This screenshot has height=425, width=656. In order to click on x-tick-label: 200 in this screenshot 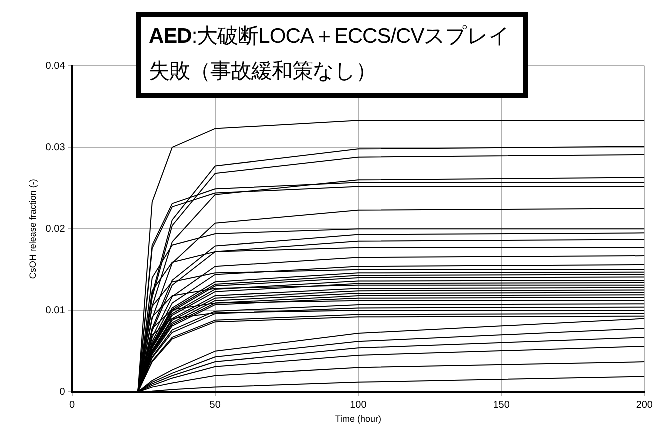, I will do `click(645, 405)`.